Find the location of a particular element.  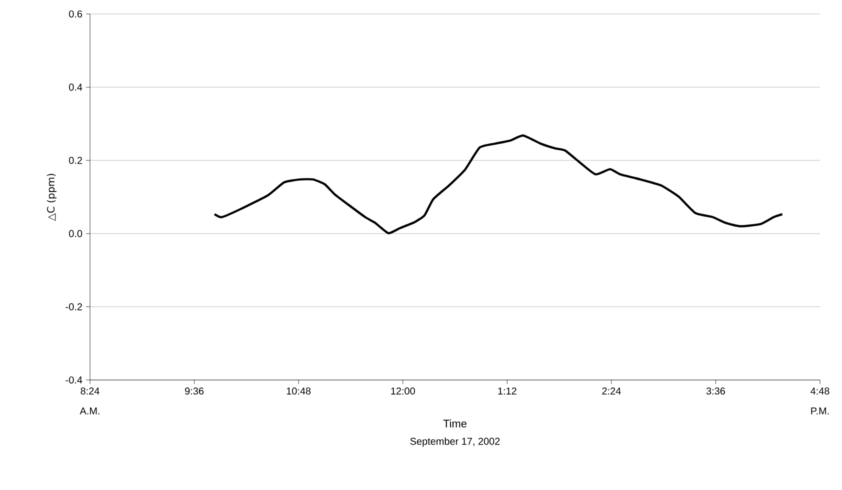

x-axis-title: Time is located at coordinates (454, 423).